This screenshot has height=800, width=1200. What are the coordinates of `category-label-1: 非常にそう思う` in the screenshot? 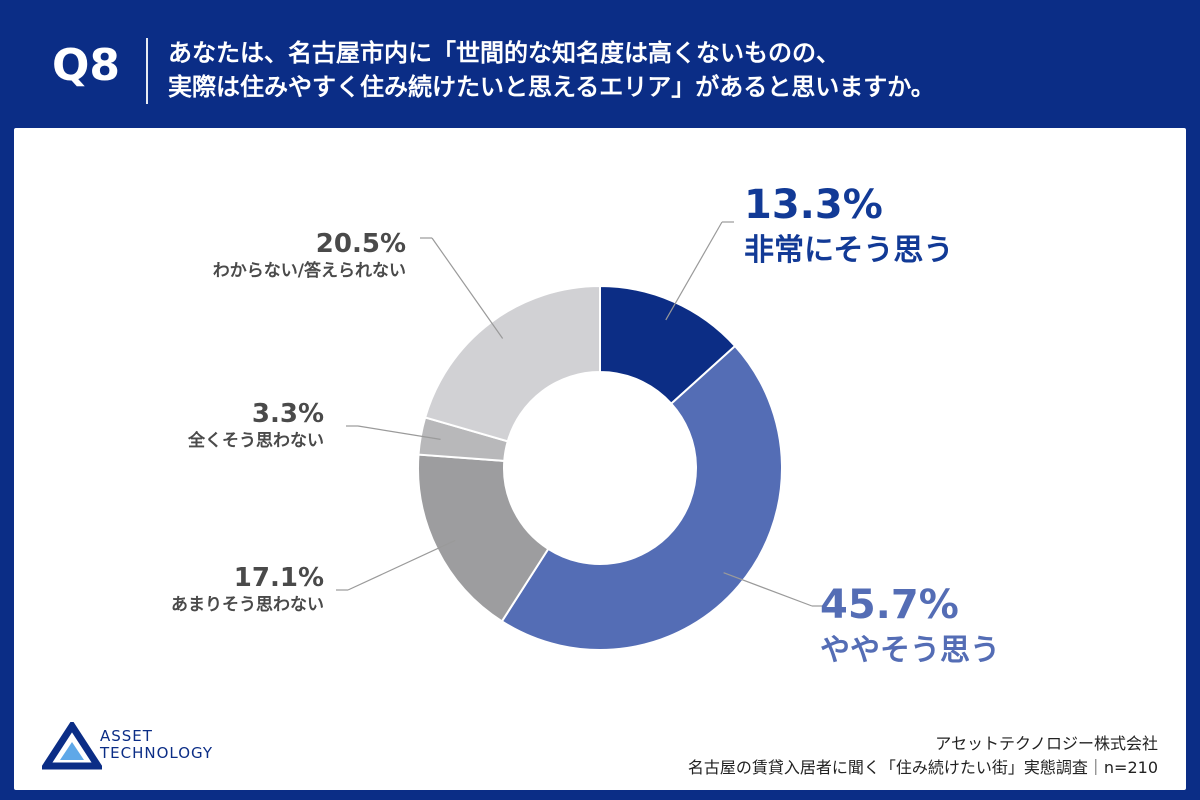 It's located at (848, 250).